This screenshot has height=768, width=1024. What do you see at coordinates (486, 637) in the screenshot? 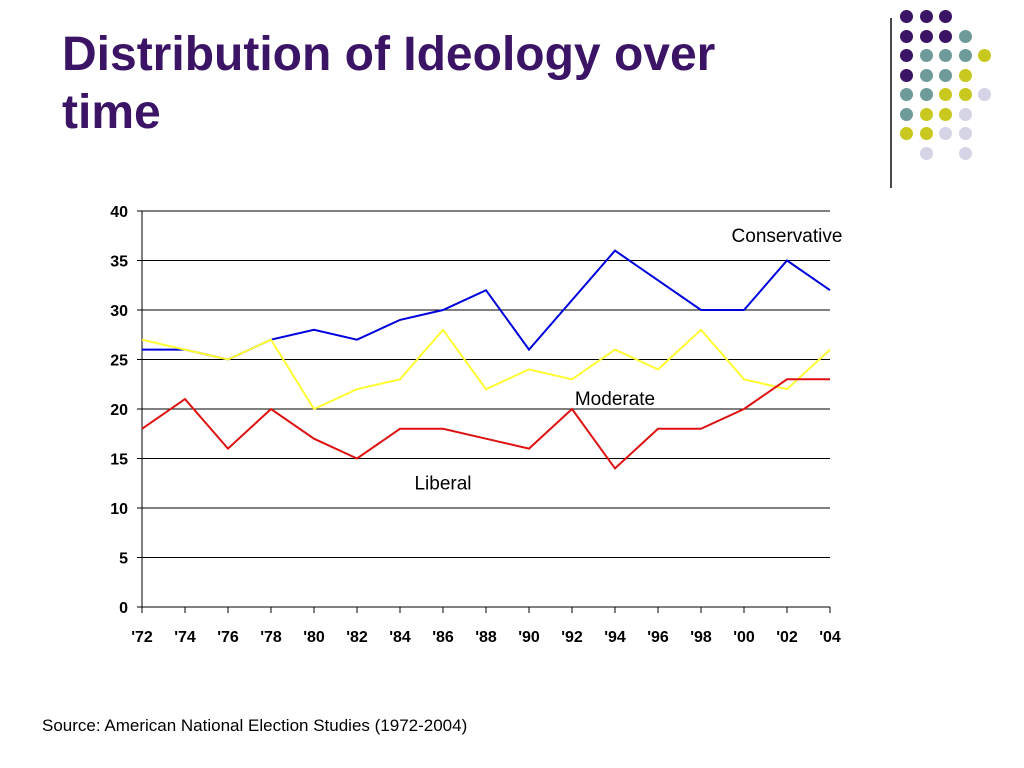
I see `x-tick-label: '88` at bounding box center [486, 637].